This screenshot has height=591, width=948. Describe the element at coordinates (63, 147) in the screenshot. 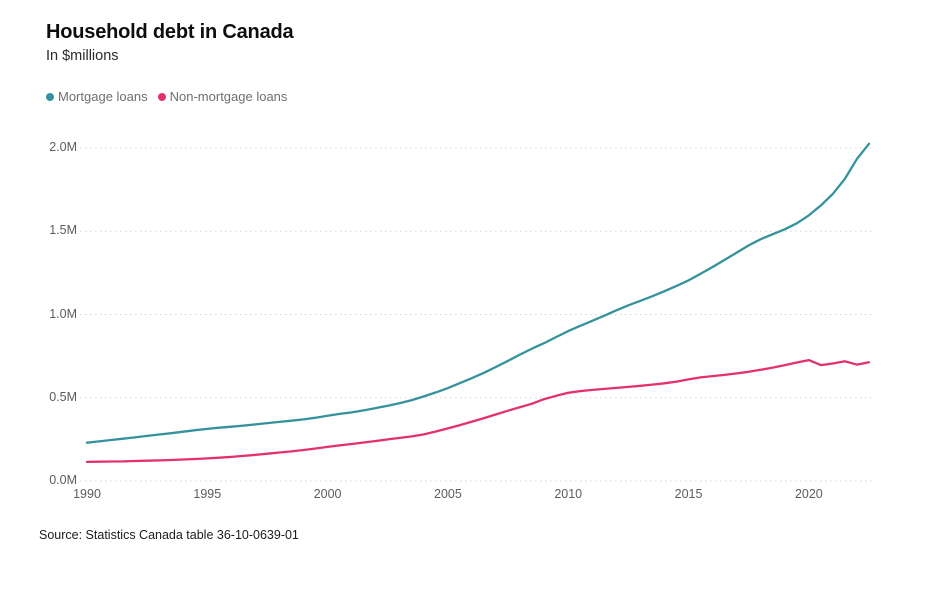

I see `y-tick-label-2.0M: 2.0M` at that location.